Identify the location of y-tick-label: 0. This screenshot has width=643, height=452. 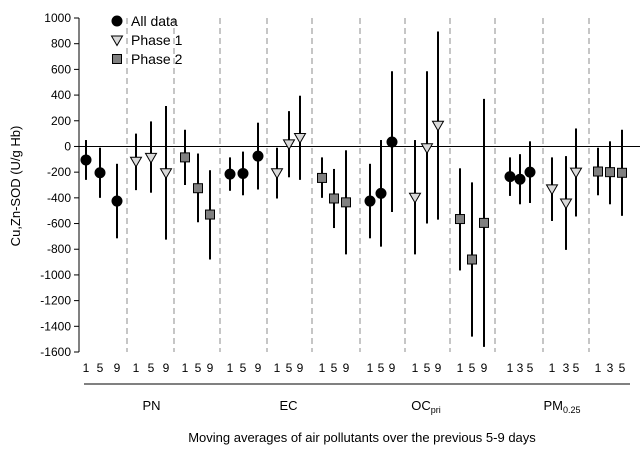
(67, 146).